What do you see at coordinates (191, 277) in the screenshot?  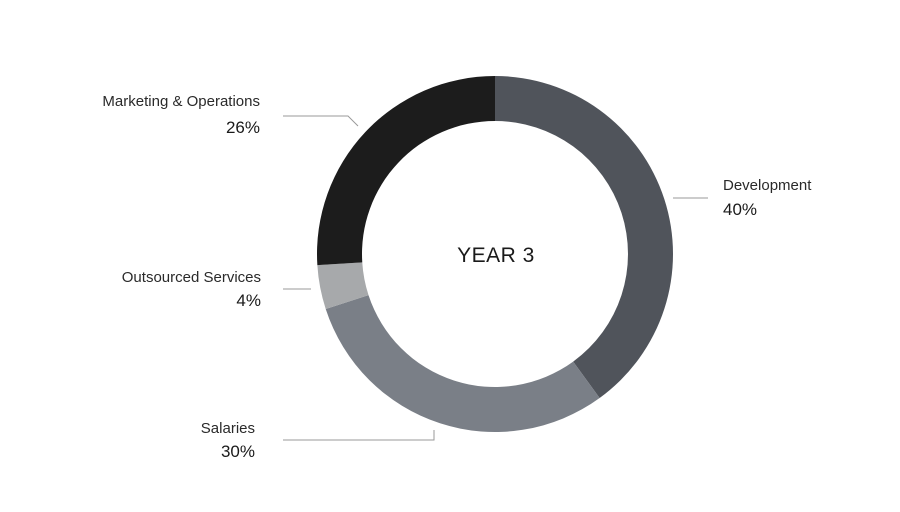 I see `slice-label-outsourced-services: Outsourced Services` at bounding box center [191, 277].